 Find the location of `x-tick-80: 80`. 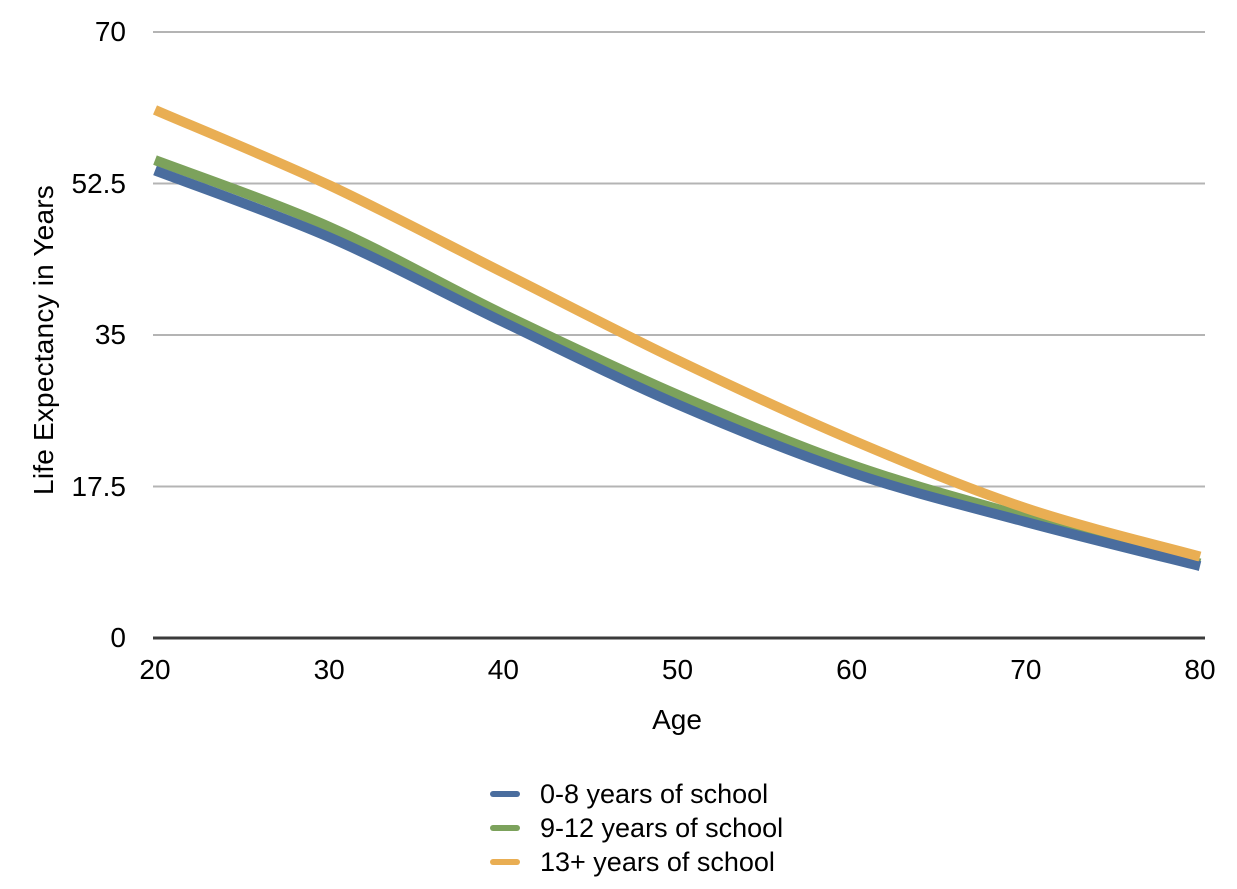

x-tick-80: 80 is located at coordinates (1200, 669).